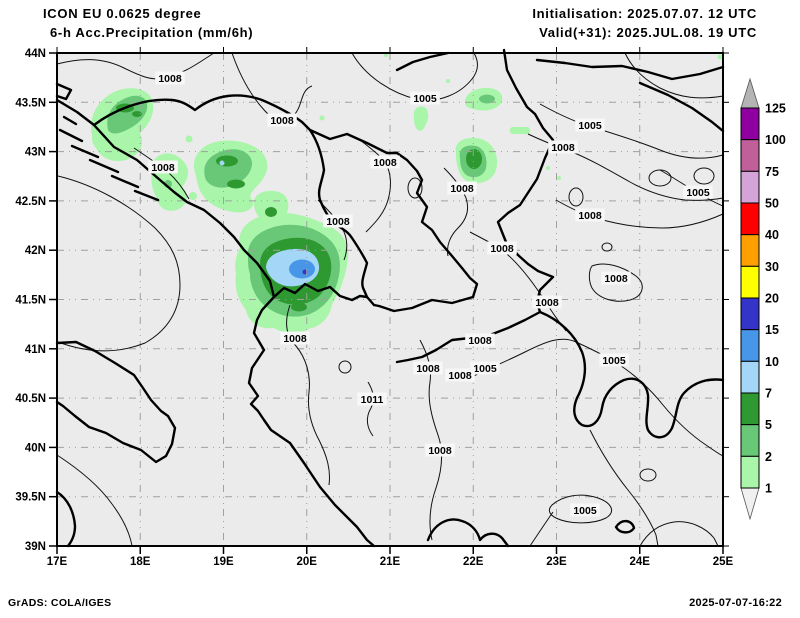 The height and width of the screenshot is (618, 800). I want to click on grads-credit: GrADS: COLA/IGES, so click(60, 603).